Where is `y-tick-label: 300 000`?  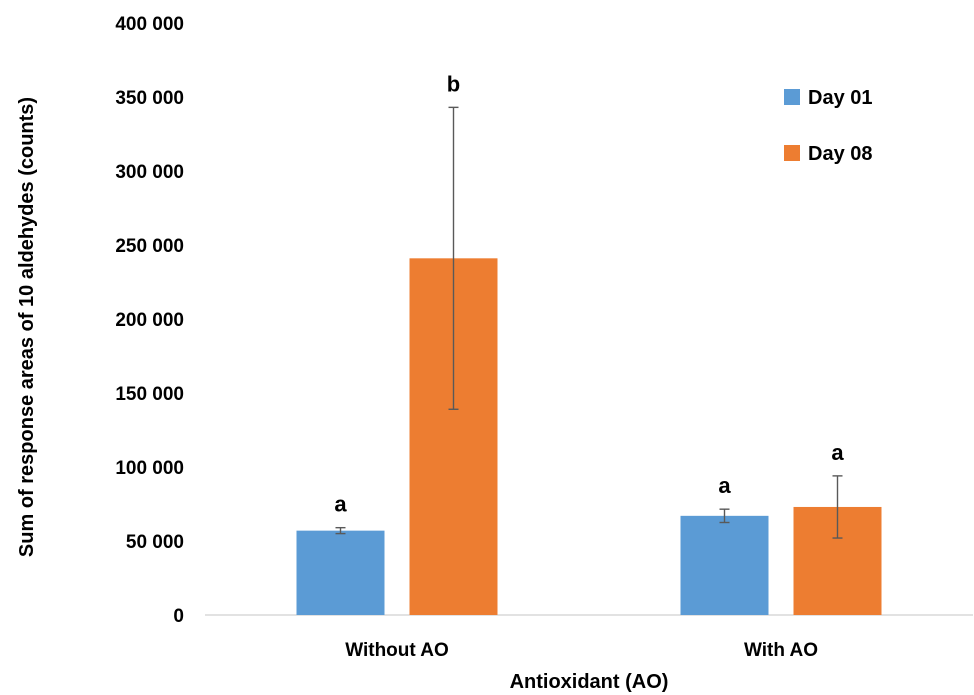 y-tick-label: 300 000 is located at coordinates (149, 172).